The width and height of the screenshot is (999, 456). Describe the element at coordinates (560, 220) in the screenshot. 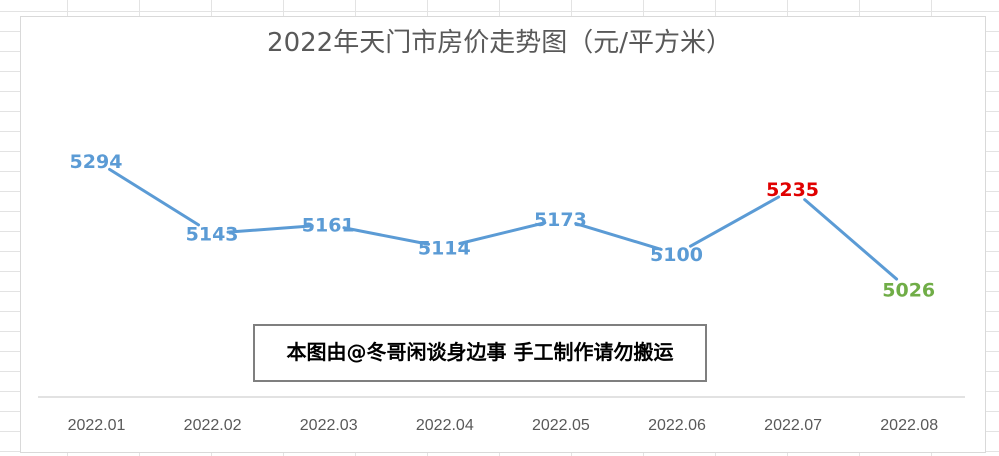

I see `data-label: 5173` at that location.